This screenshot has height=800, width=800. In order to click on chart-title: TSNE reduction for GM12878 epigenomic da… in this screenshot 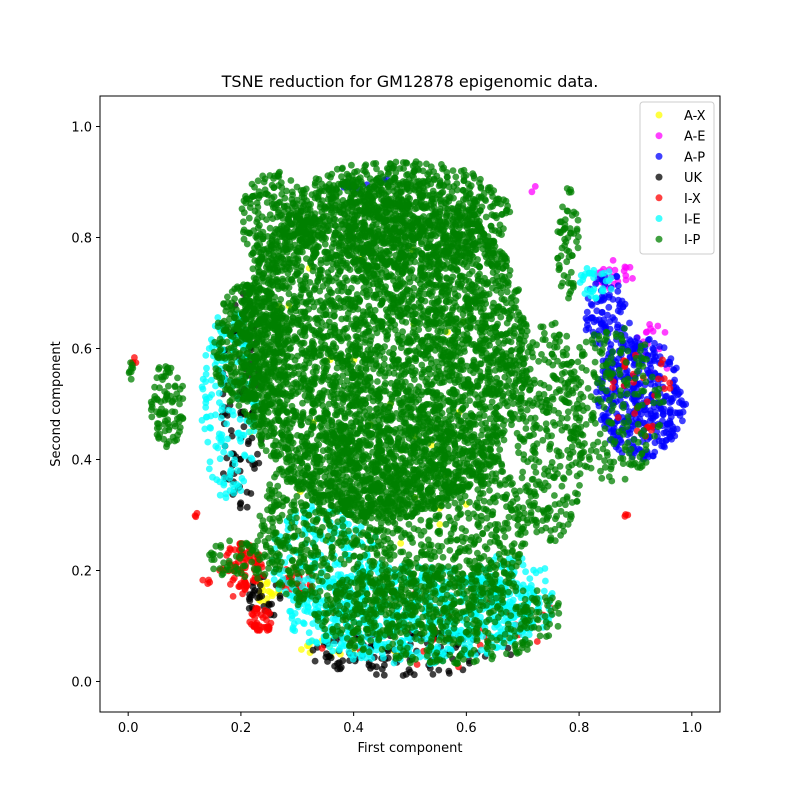, I will do `click(410, 81)`.